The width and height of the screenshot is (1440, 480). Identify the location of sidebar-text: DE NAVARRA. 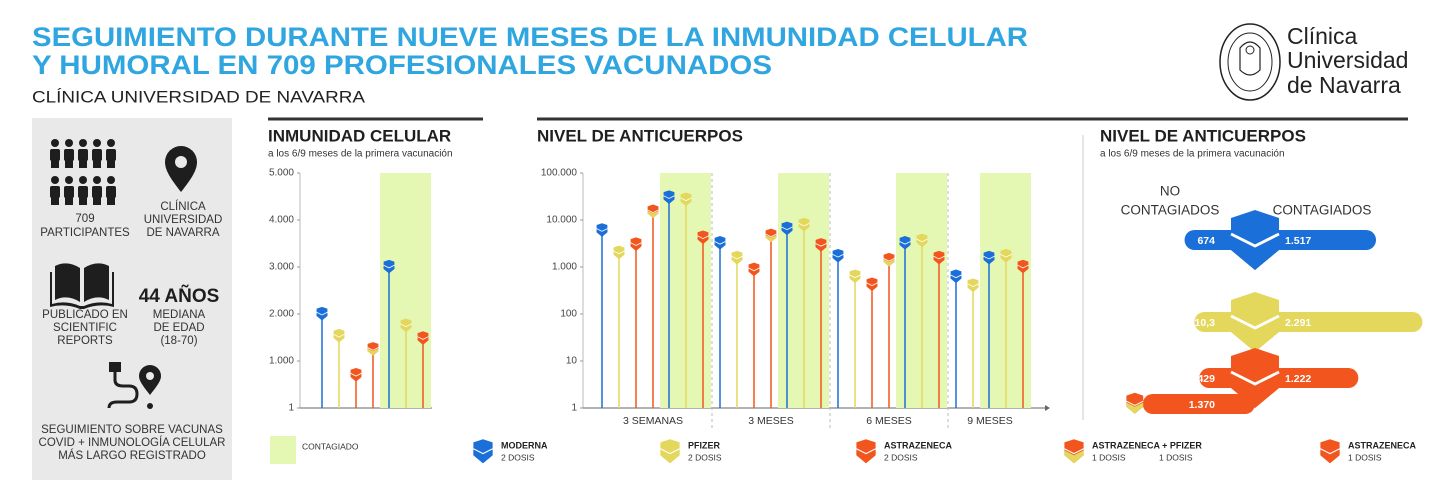
(182, 233).